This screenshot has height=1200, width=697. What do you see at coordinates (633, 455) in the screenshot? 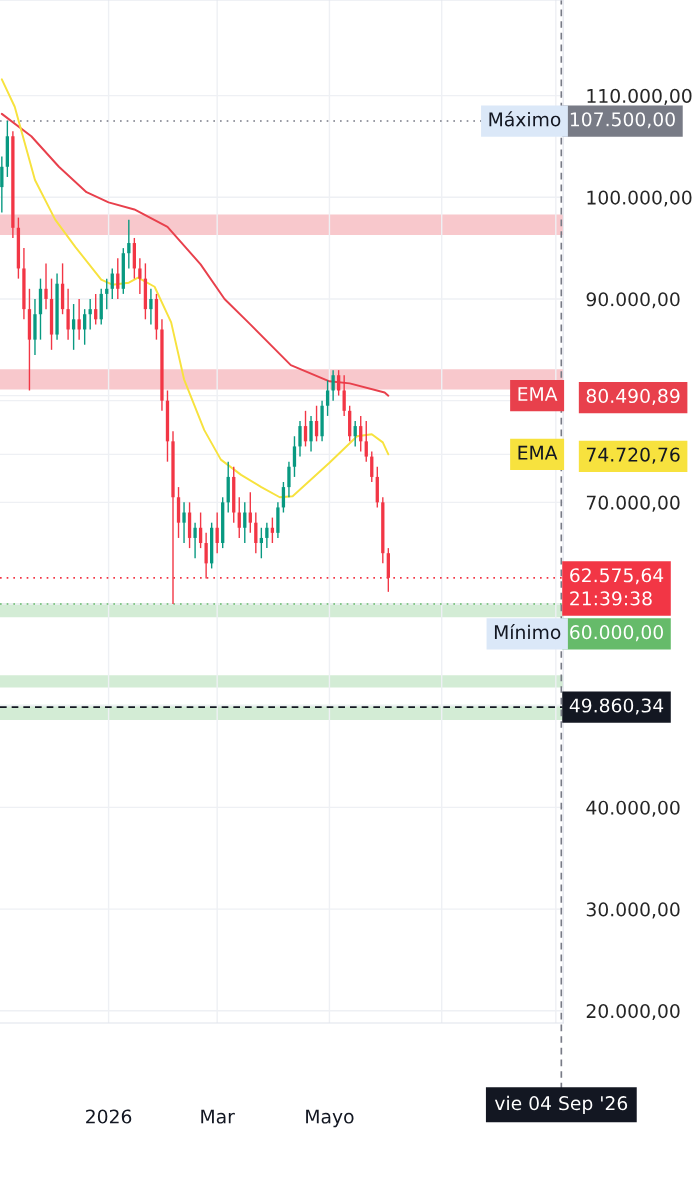
I see `y-tick-label: 74.720,76` at bounding box center [633, 455].